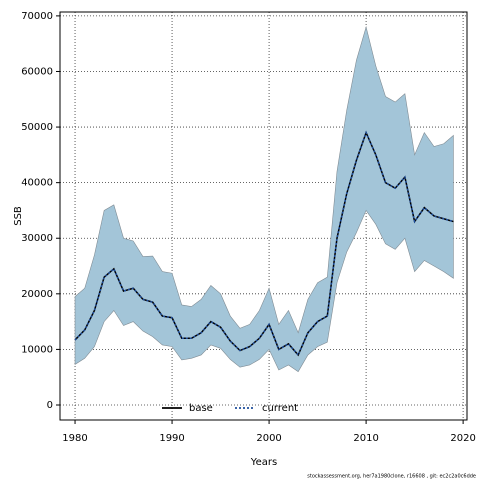  I want to click on x-tick-label: 2010, so click(365, 438).